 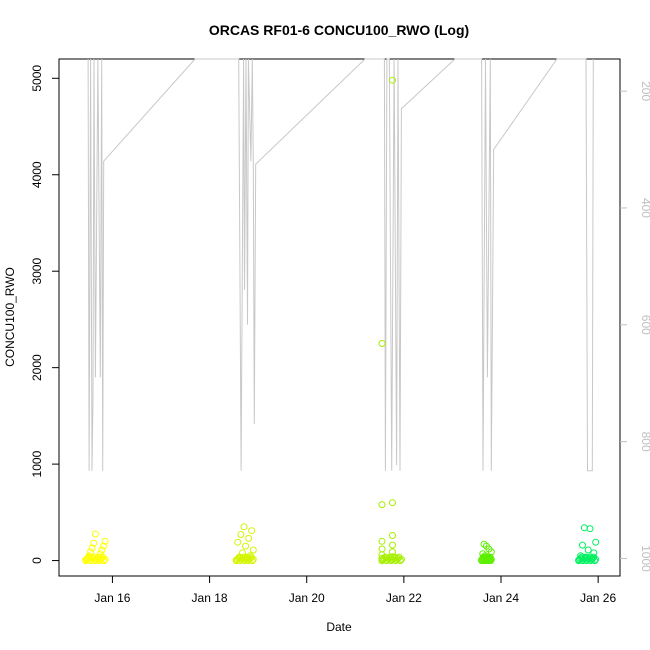 What do you see at coordinates (112, 598) in the screenshot?
I see `x-tick-label: Jan 16` at bounding box center [112, 598].